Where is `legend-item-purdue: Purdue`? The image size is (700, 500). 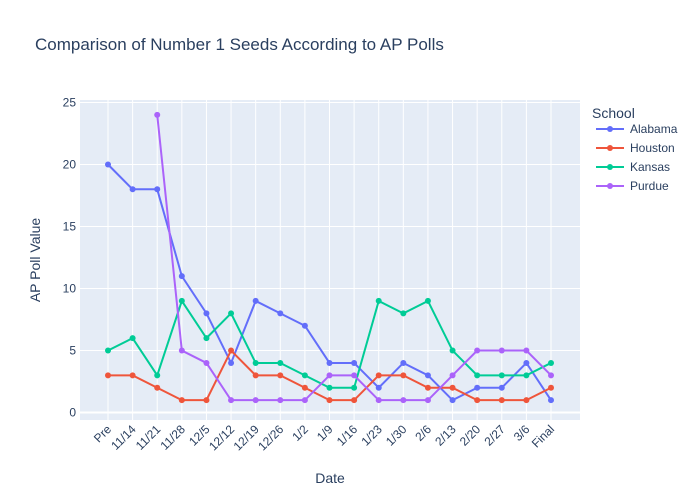
legend-item-purdue: Purdue is located at coordinates (632, 186).